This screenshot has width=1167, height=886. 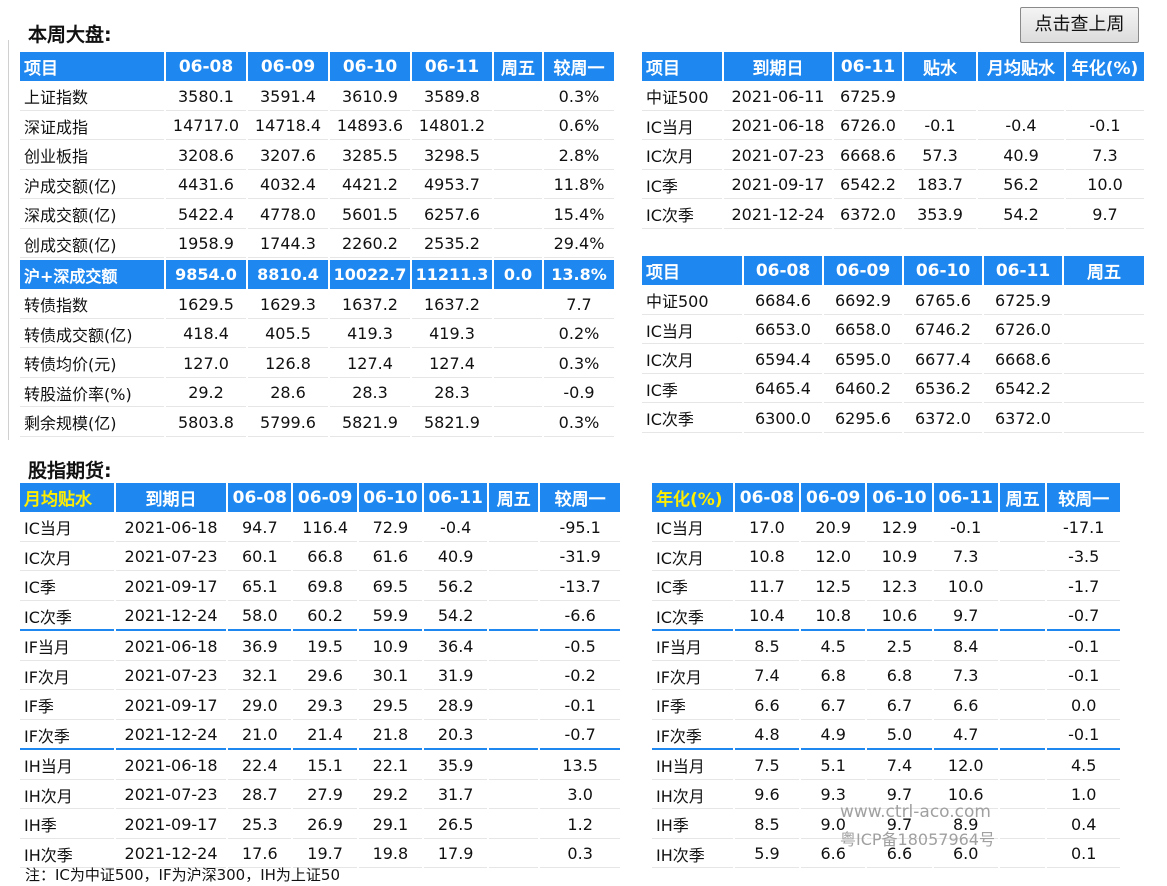 What do you see at coordinates (92, 185) in the screenshot?
I see `row-label: 沪成交额(亿)` at bounding box center [92, 185].